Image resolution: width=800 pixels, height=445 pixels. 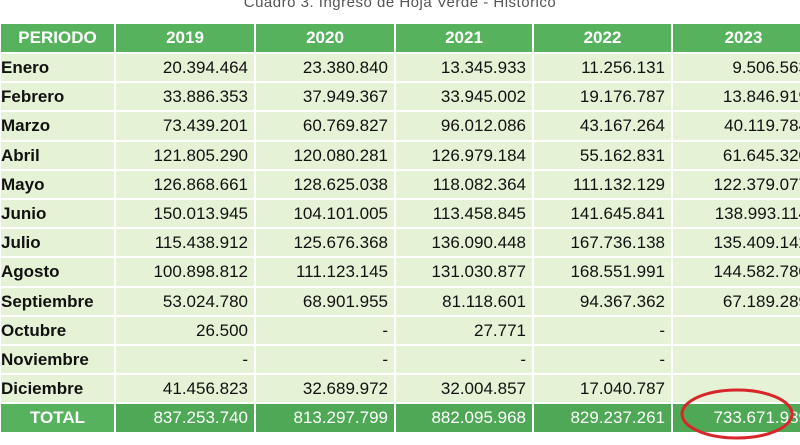 What do you see at coordinates (185, 214) in the screenshot?
I see `table-cell: 150.013.945` at bounding box center [185, 214].